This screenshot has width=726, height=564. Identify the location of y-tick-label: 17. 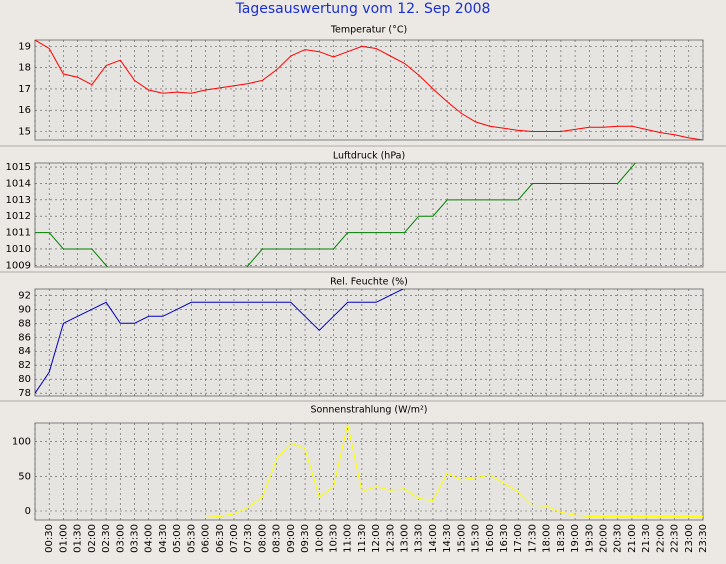
(24, 89).